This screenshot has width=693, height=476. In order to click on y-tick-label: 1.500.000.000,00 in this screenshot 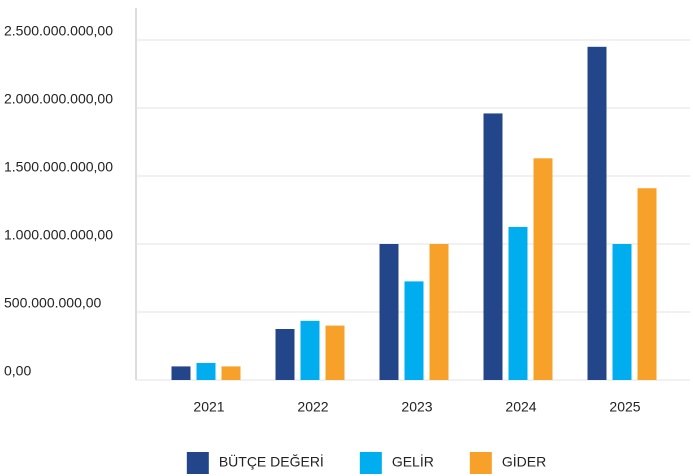, I will do `click(58, 167)`.